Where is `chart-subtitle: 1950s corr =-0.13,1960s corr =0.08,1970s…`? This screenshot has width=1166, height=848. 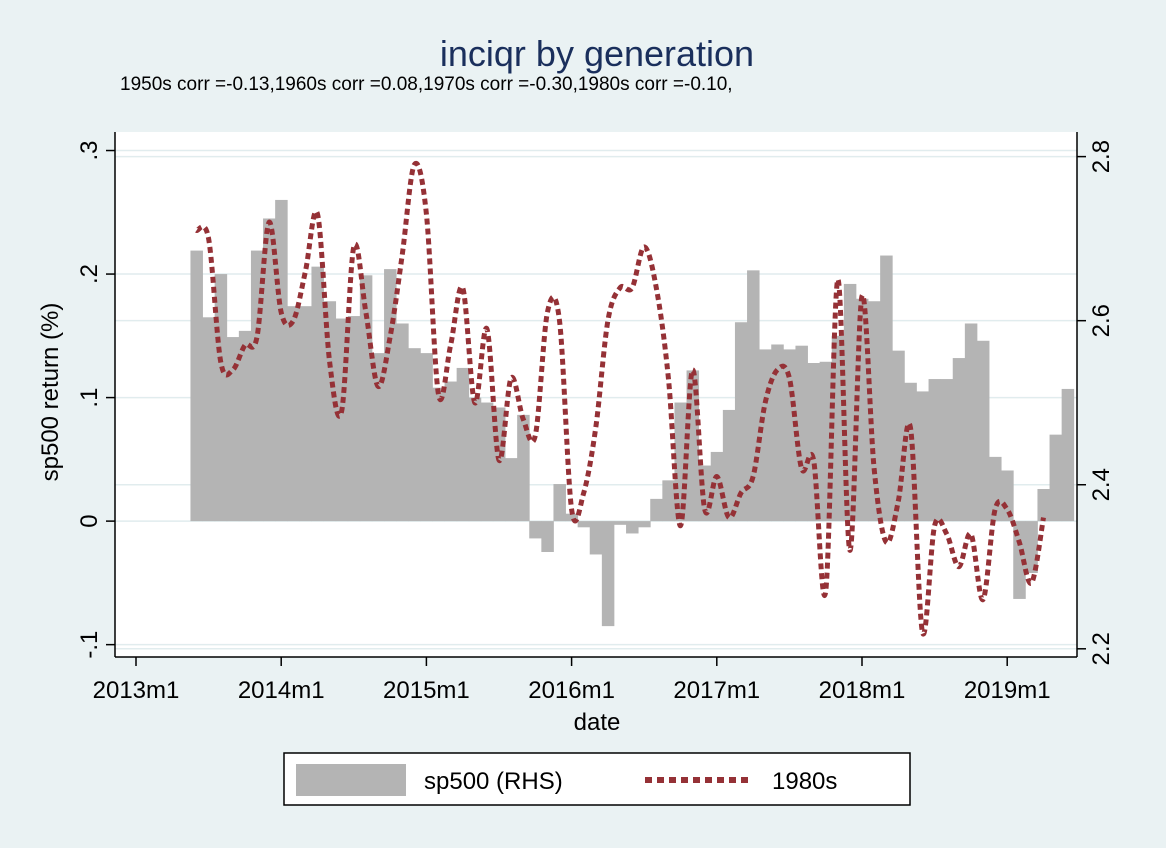 chart-subtitle: 1950s corr =-0.13,1960s corr =0.08,1970s… is located at coordinates (426, 84).